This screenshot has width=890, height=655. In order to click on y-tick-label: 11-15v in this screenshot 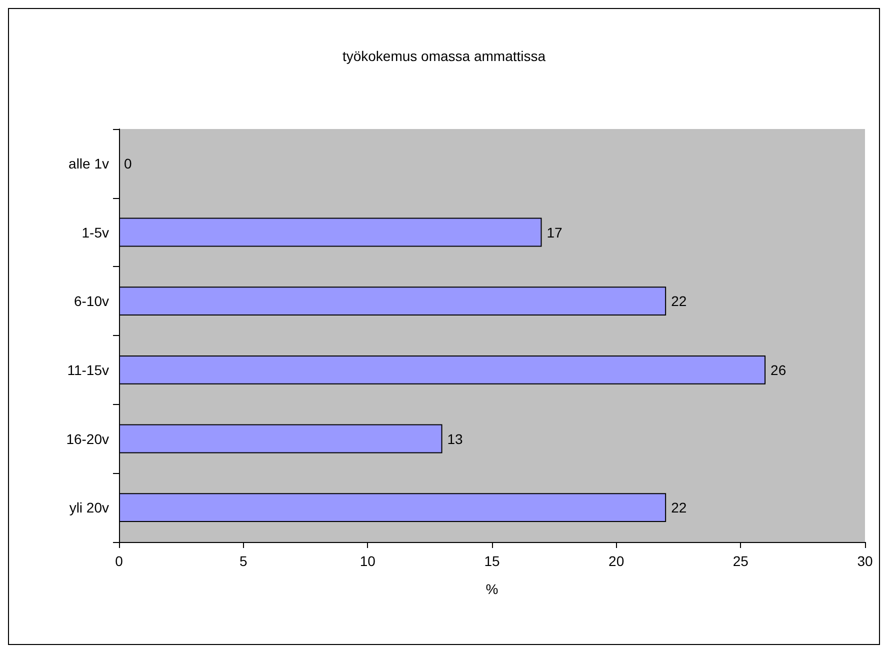, I will do `click(88, 370)`.